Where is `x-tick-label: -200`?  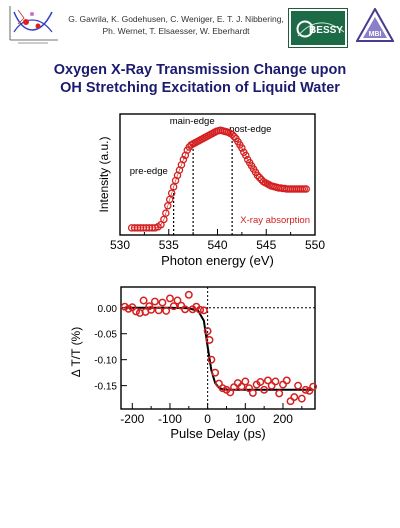 x-tick-label: -200 is located at coordinates (132, 419).